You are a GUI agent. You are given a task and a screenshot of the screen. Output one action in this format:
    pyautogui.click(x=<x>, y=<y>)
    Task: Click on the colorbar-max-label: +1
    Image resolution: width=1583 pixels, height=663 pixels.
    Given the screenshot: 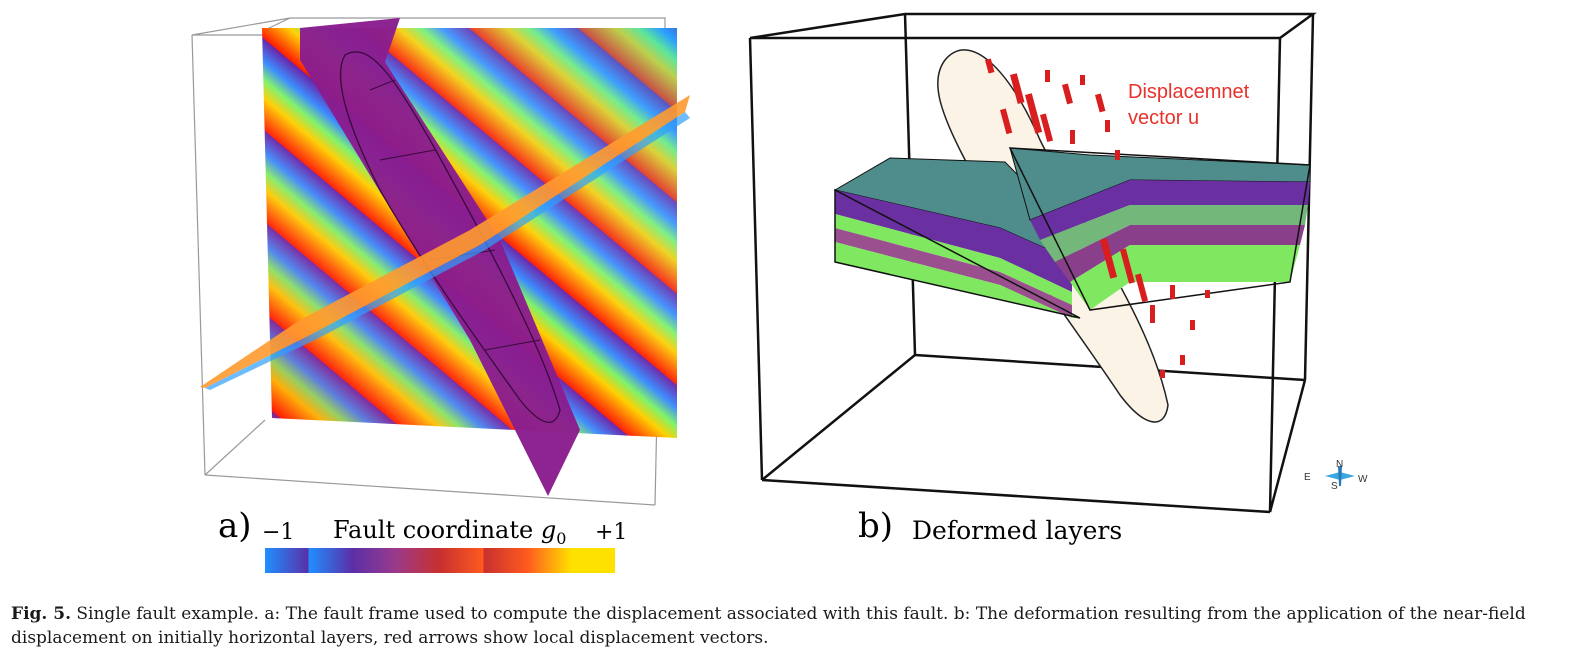 What is the action you would take?
    pyautogui.click(x=611, y=532)
    